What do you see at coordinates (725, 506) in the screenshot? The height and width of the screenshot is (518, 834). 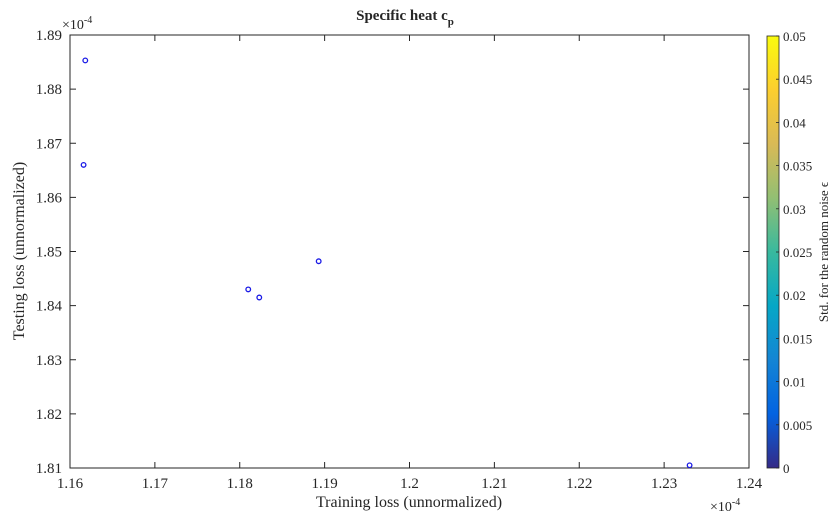 I see `x-exponent-label: ×10⁻⁴` at bounding box center [725, 506].